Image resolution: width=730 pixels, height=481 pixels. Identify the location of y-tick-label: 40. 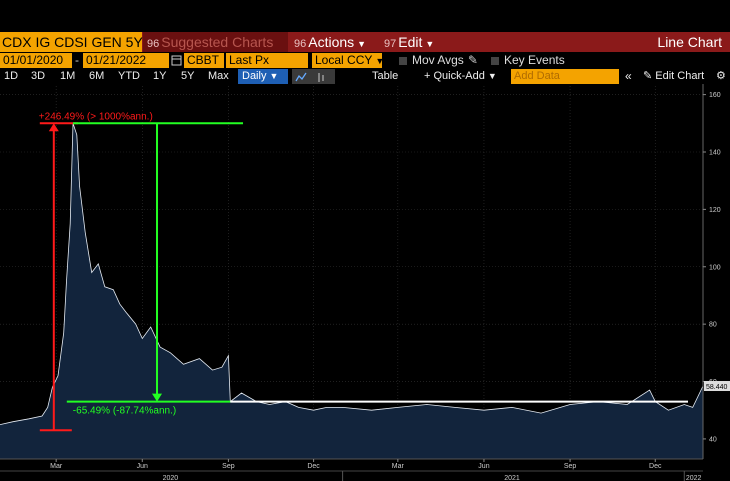
(713, 439).